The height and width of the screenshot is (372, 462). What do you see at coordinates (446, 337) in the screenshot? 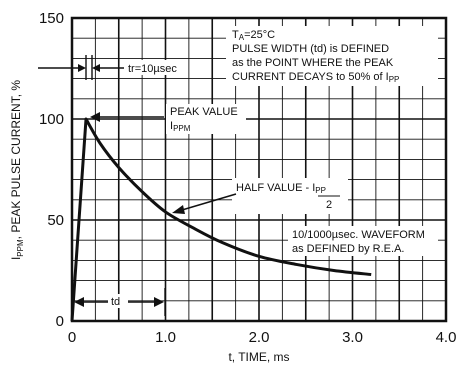
I see `x-tick-label: 4.0` at bounding box center [446, 337].